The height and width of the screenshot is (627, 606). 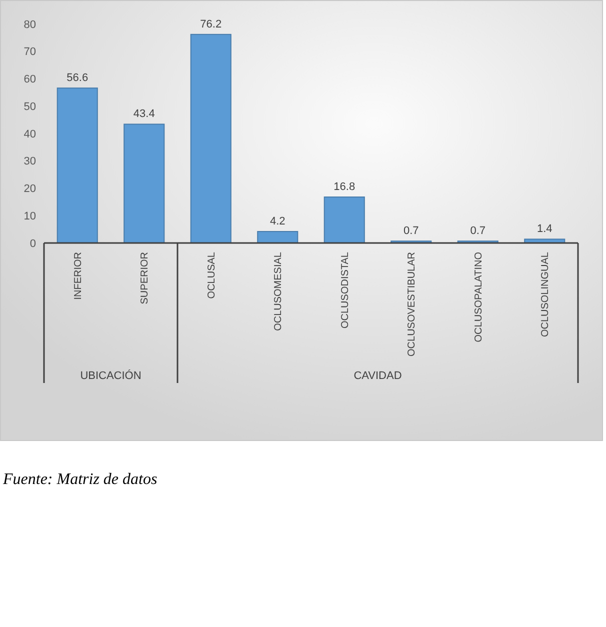 What do you see at coordinates (30, 52) in the screenshot?
I see `y-tick-label: 70` at bounding box center [30, 52].